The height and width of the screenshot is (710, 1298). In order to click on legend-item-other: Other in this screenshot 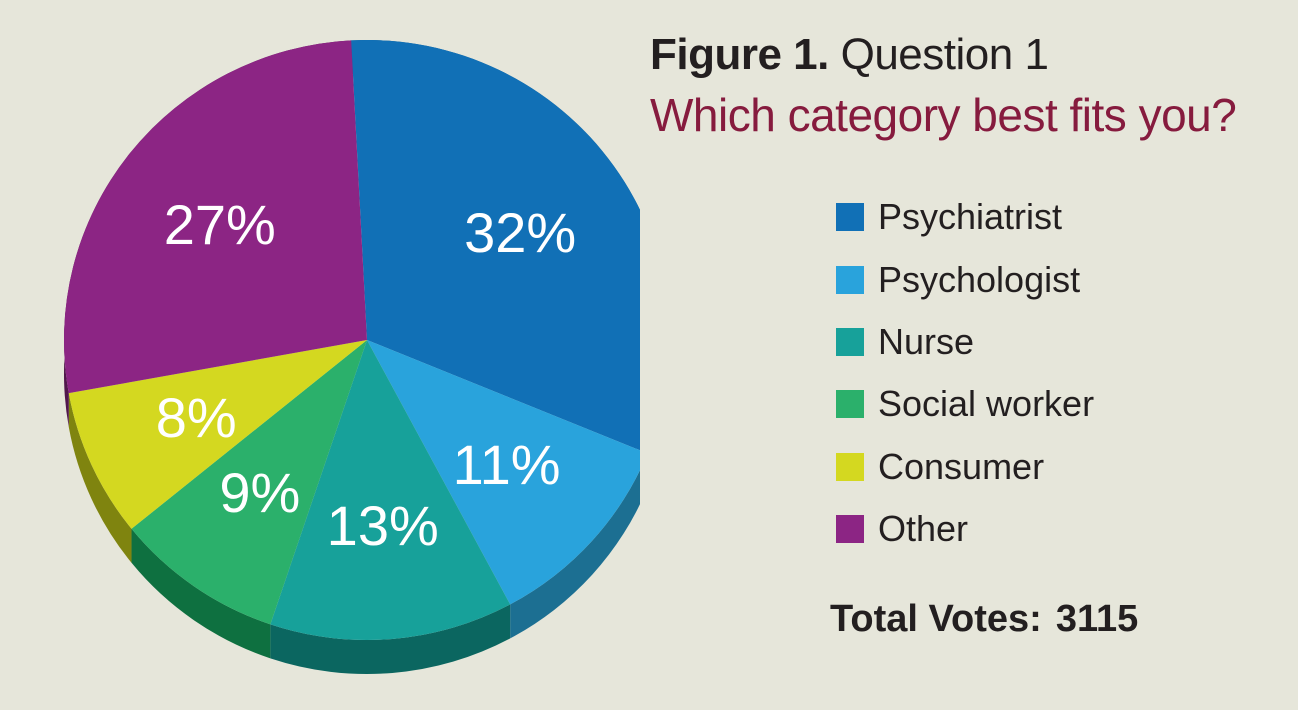, I will do `click(965, 529)`.